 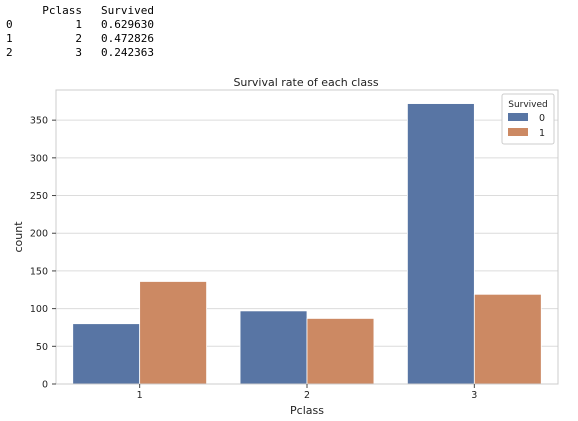 What do you see at coordinates (62, 10) in the screenshot?
I see `column-header: Pclass` at bounding box center [62, 10].